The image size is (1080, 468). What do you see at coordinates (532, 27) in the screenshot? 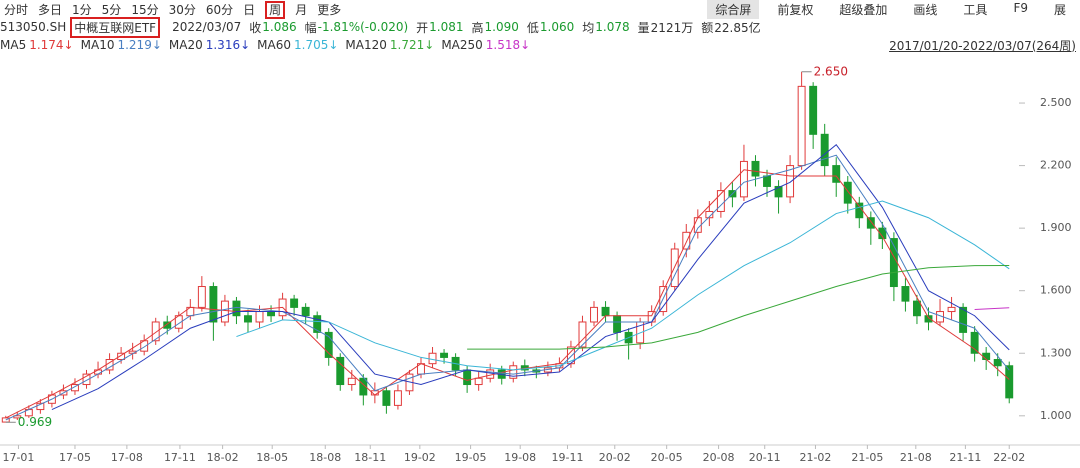
I see `quote-label: 低` at bounding box center [532, 27].